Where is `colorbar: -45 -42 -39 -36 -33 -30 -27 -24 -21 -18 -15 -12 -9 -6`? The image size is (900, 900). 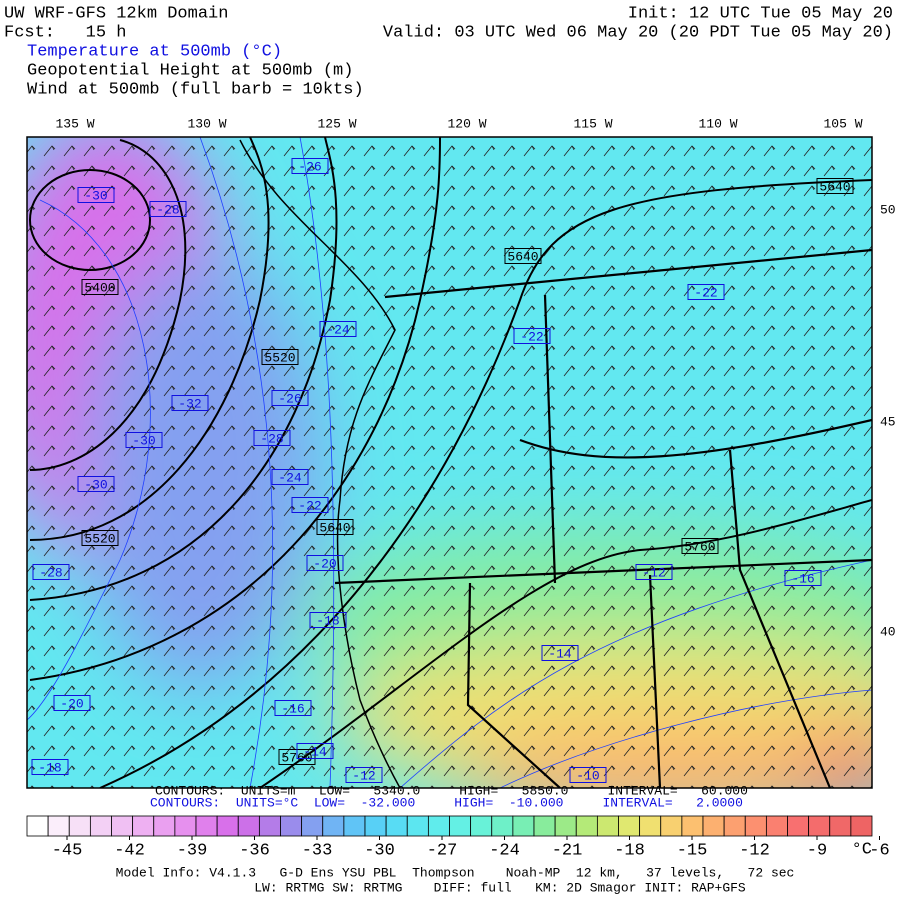 colorbar: -45 -42 -39 -36 -33 -30 -27 -24 -21 -18 -15 -12 -9 -6 is located at coordinates (458, 837).